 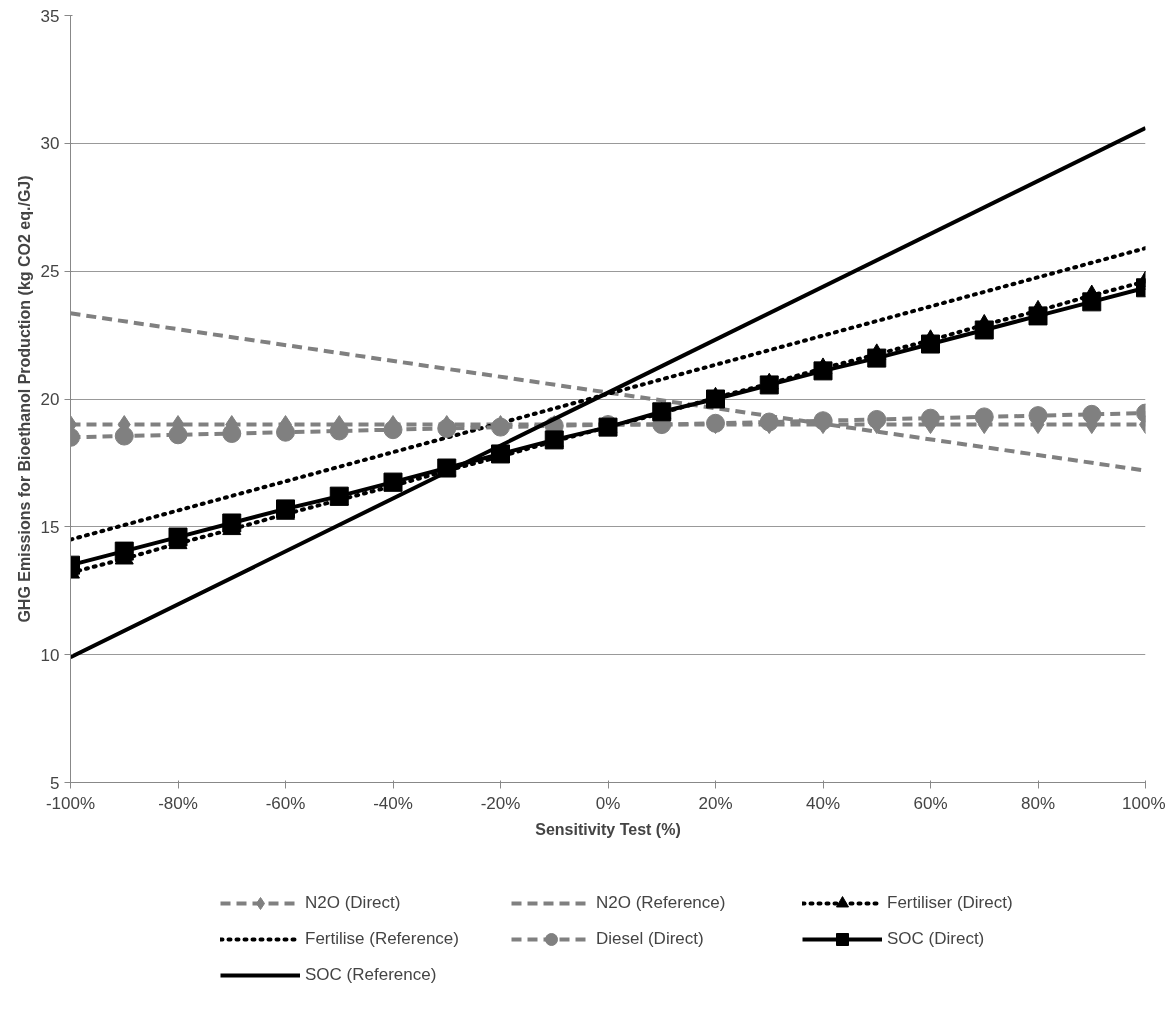 What do you see at coordinates (608, 803) in the screenshot?
I see `x-tick-label: 0%` at bounding box center [608, 803].